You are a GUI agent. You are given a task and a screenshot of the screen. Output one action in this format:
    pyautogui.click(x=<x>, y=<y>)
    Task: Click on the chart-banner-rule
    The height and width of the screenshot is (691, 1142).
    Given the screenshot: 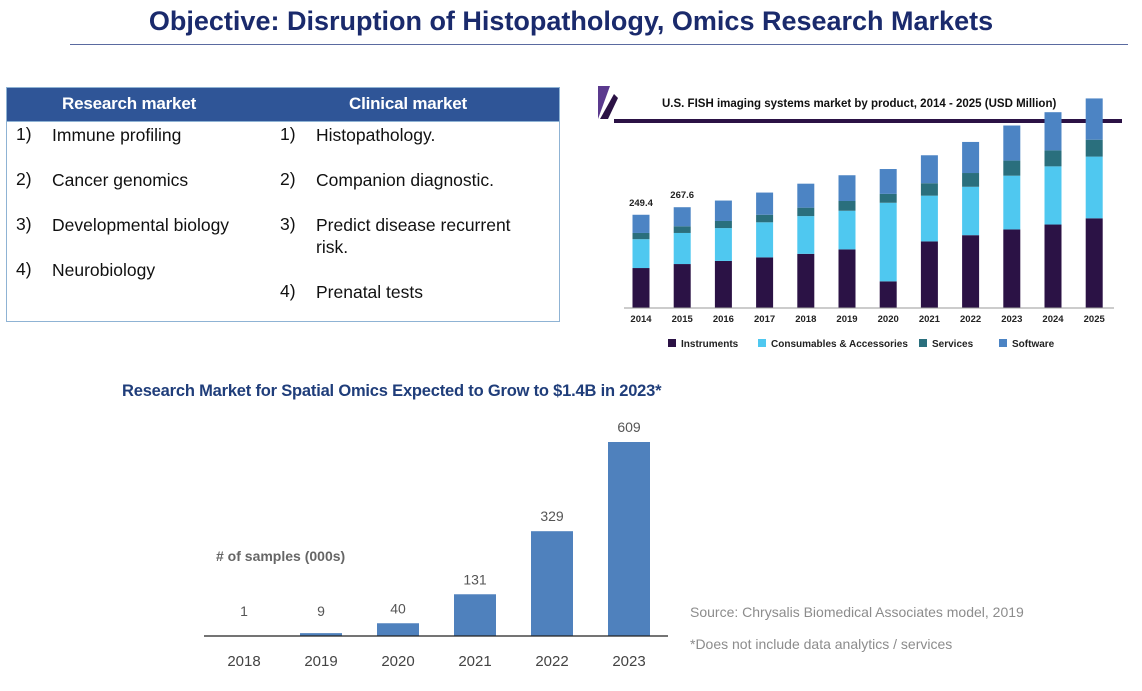 What is the action you would take?
    pyautogui.click(x=868, y=121)
    